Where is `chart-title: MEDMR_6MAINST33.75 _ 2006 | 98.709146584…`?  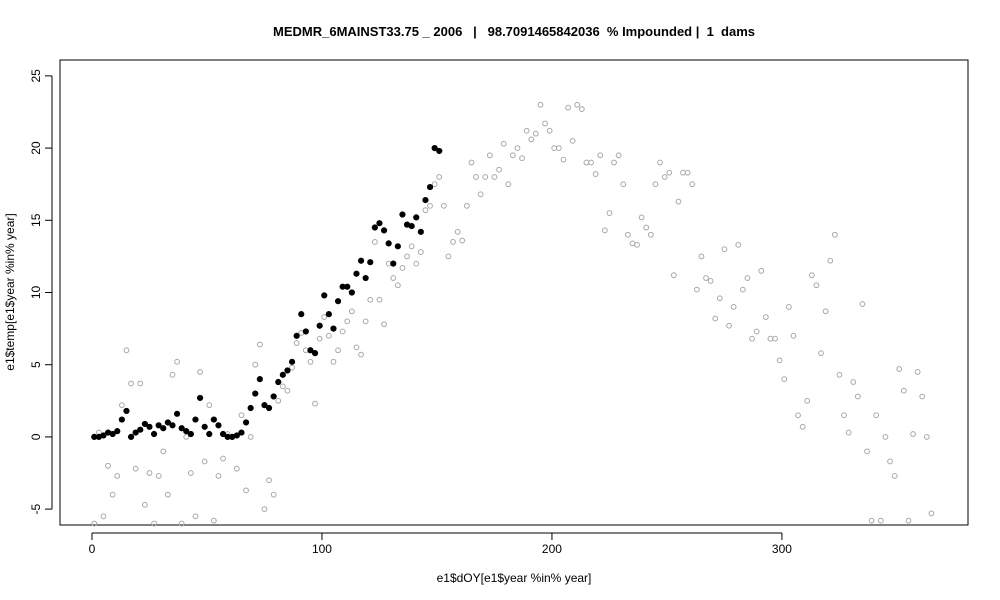
chart-title: MEDMR_6MAINST33.75 _ 2006 | 98.709146584… is located at coordinates (514, 31).